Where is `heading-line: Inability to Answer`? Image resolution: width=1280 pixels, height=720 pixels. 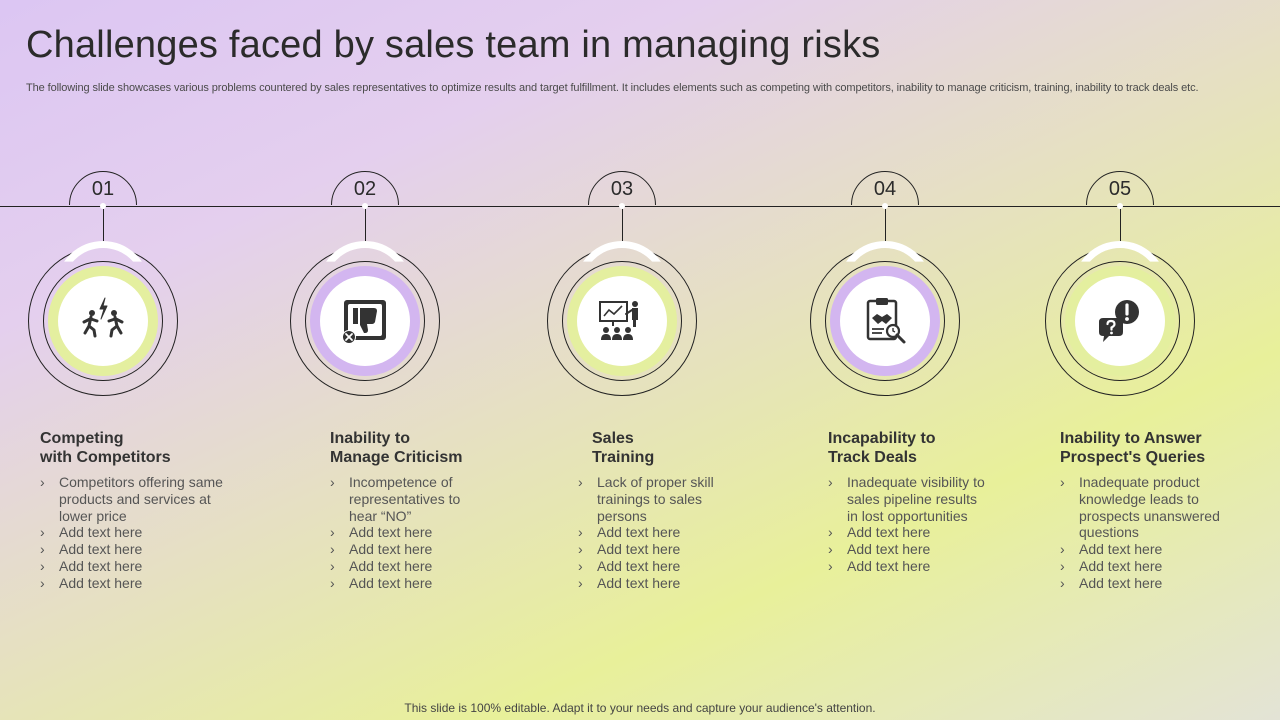 heading-line: Inability to Answer is located at coordinates (1131, 438).